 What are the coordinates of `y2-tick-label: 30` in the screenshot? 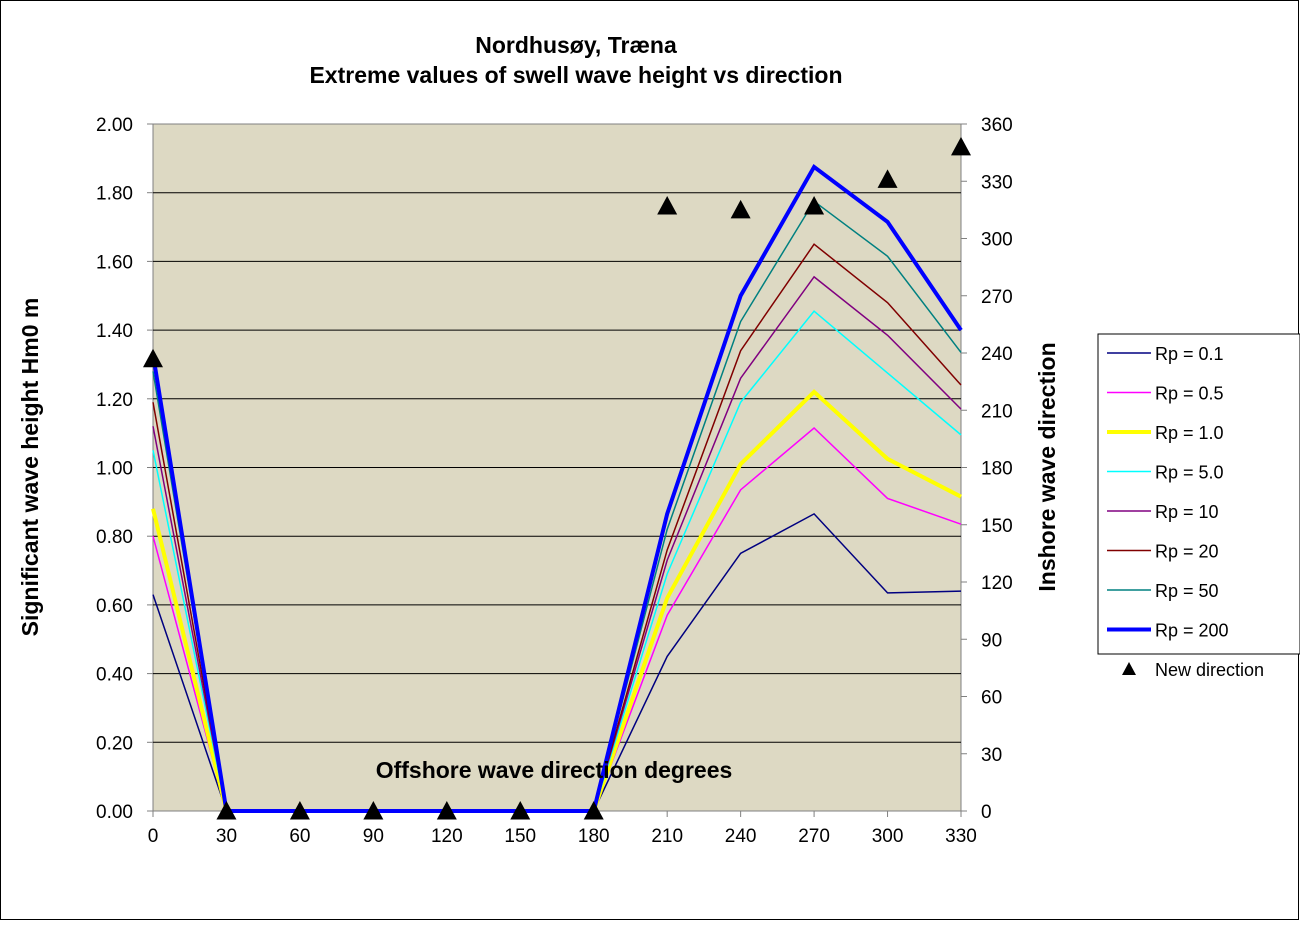 It's located at (991, 755).